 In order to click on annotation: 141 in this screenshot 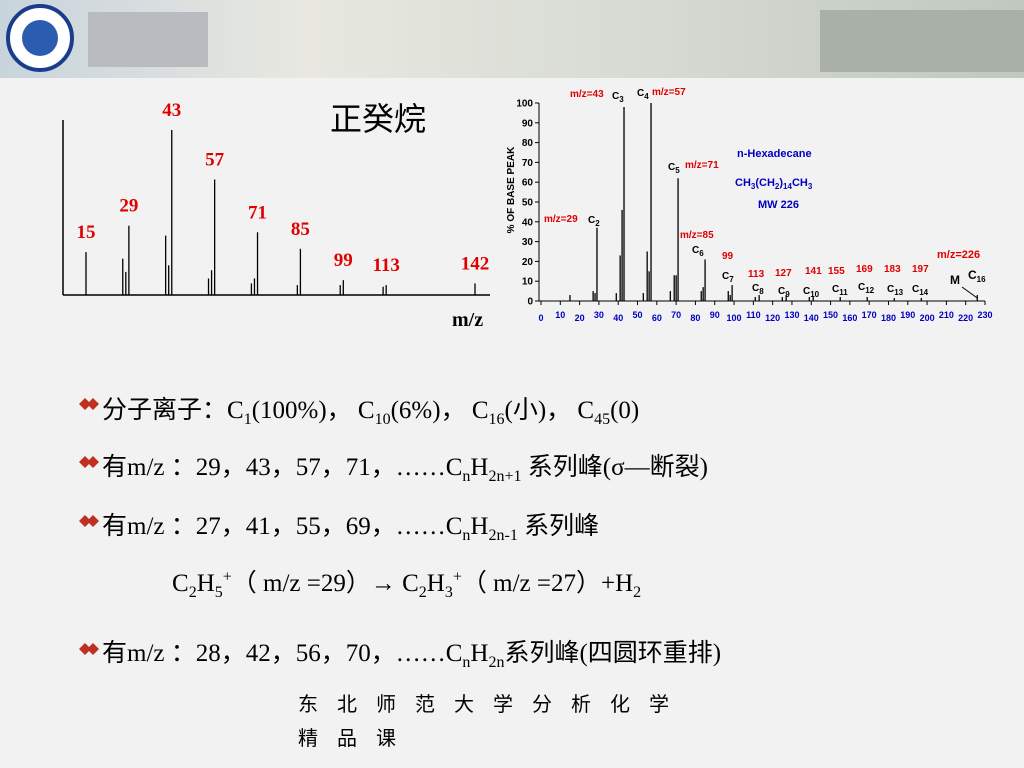, I will do `click(813, 271)`.